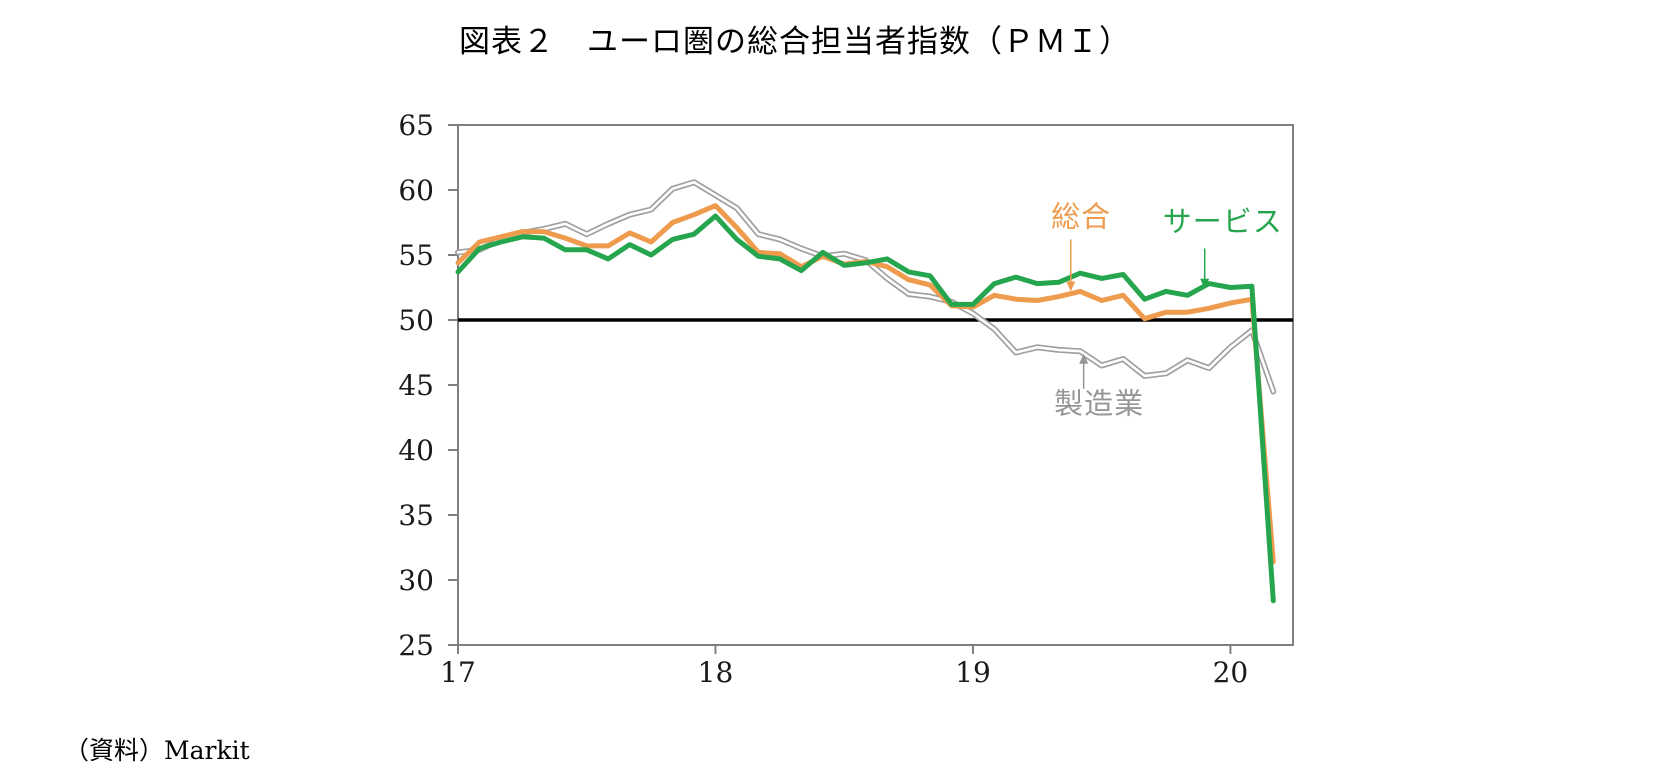 Image resolution: width=1673 pixels, height=781 pixels. I want to click on y-tick-label: 50, so click(416, 320).